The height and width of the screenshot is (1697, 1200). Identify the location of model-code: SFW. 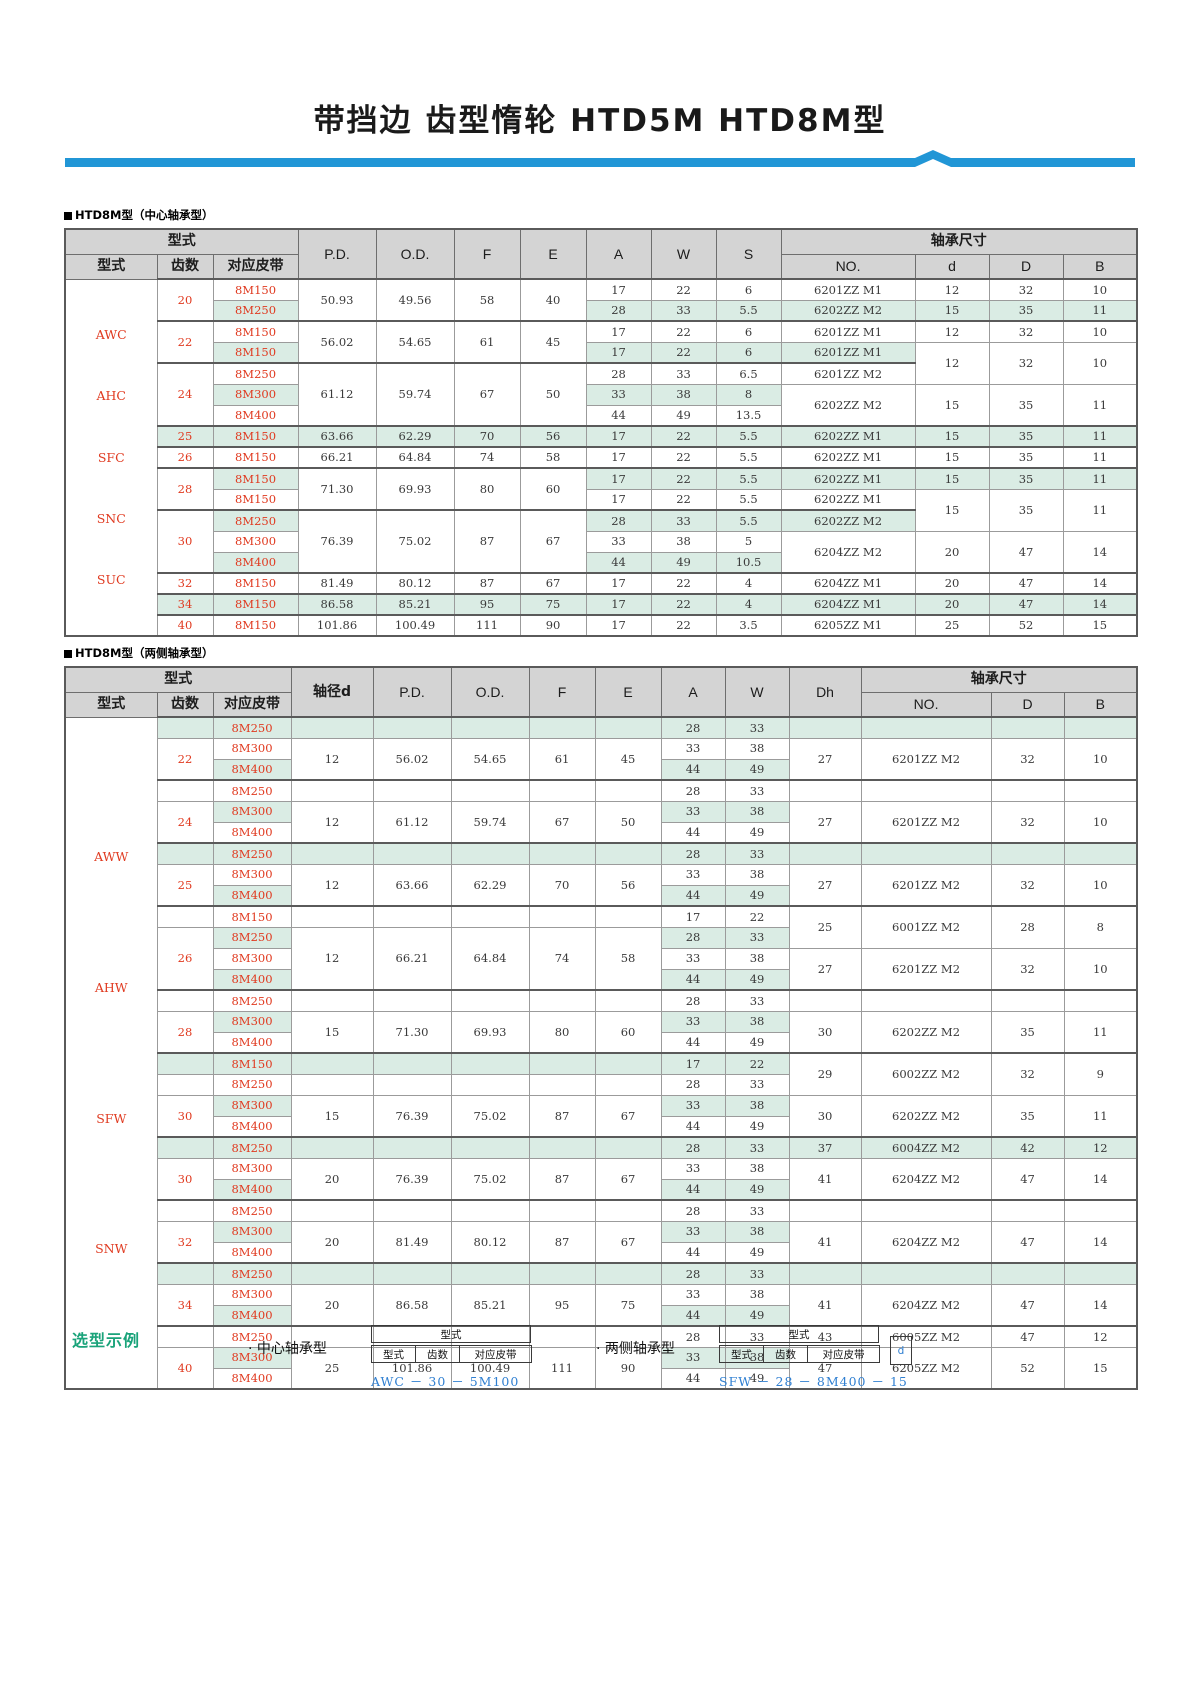
(111, 1118).